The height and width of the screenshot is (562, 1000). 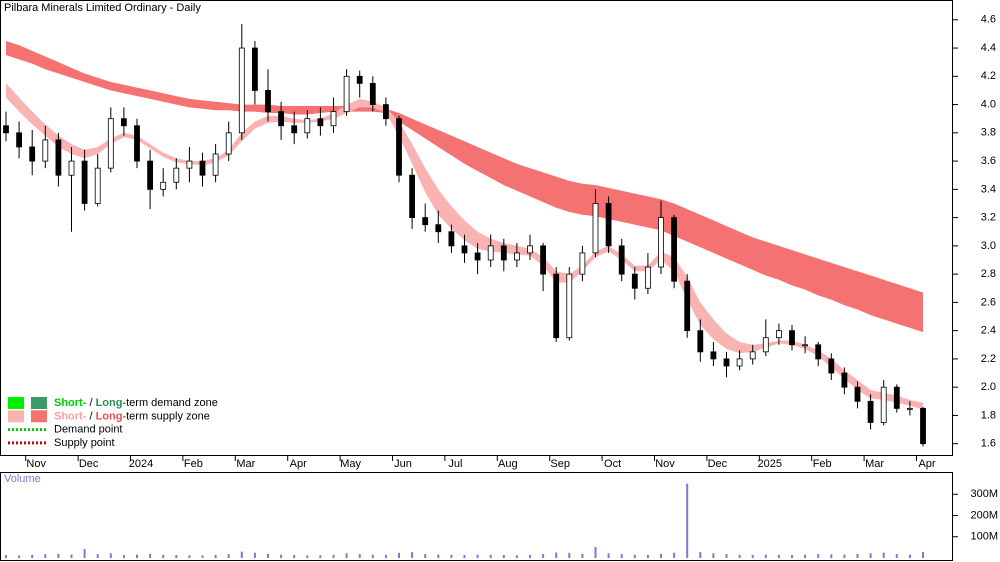 What do you see at coordinates (988, 218) in the screenshot?
I see `y-tick-label: 3.2` at bounding box center [988, 218].